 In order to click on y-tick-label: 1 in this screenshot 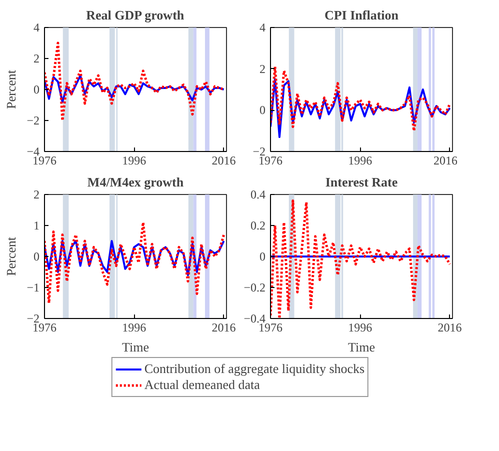, I will do `click(37, 225)`.